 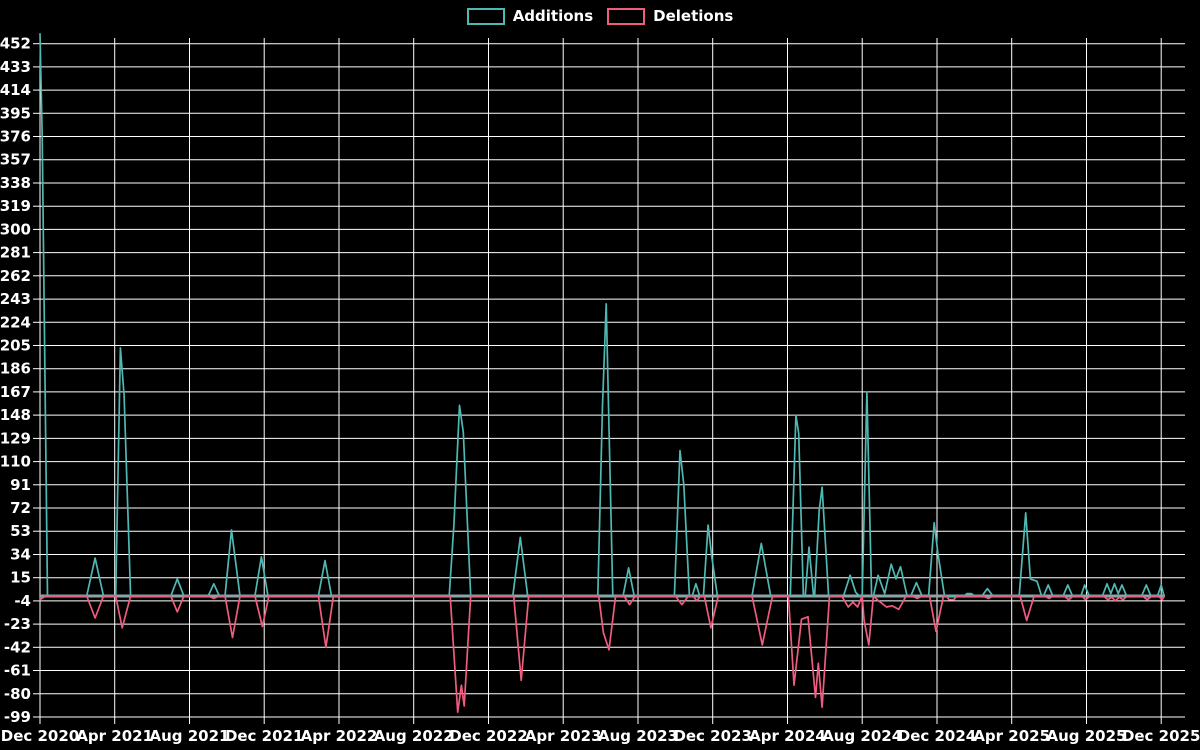 What do you see at coordinates (15, 369) in the screenshot?
I see `y-tick-label: 186` at bounding box center [15, 369].